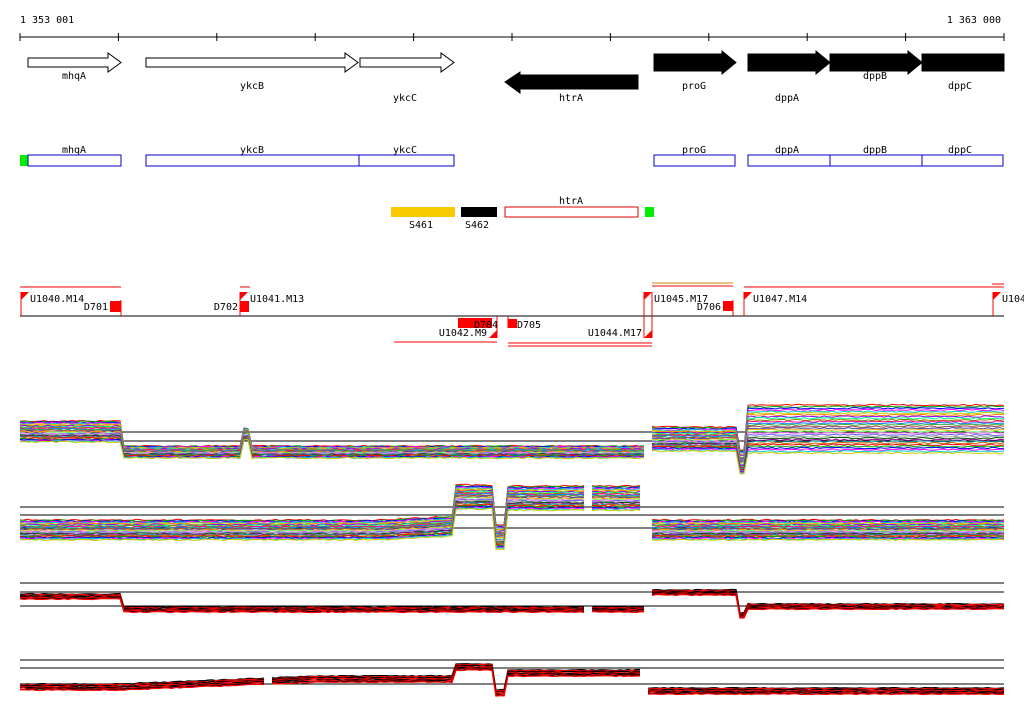 This screenshot has height=714, width=1024. What do you see at coordinates (512, 28) in the screenshot?
I see `coordinate-axis: 1 353 001 1 363 000` at bounding box center [512, 28].